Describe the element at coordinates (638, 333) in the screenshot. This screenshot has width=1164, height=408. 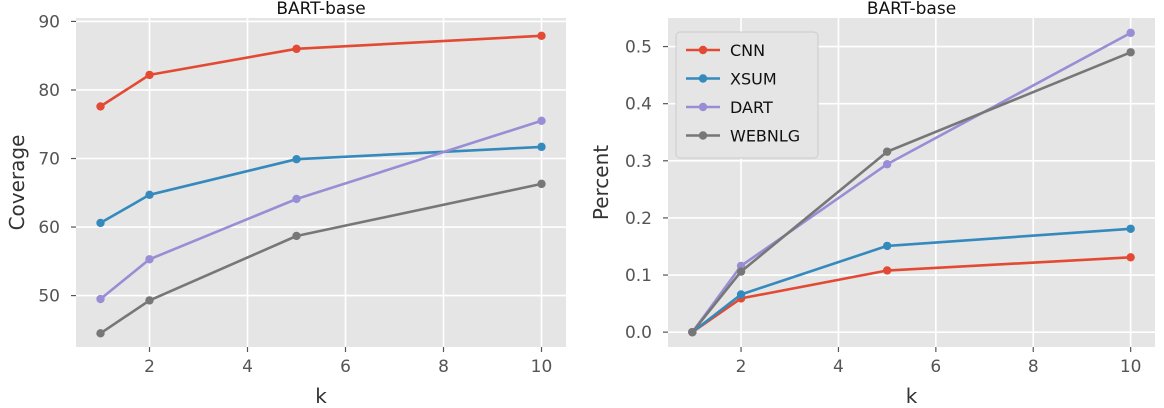
I see `y-tick-label: 0.0` at that location.